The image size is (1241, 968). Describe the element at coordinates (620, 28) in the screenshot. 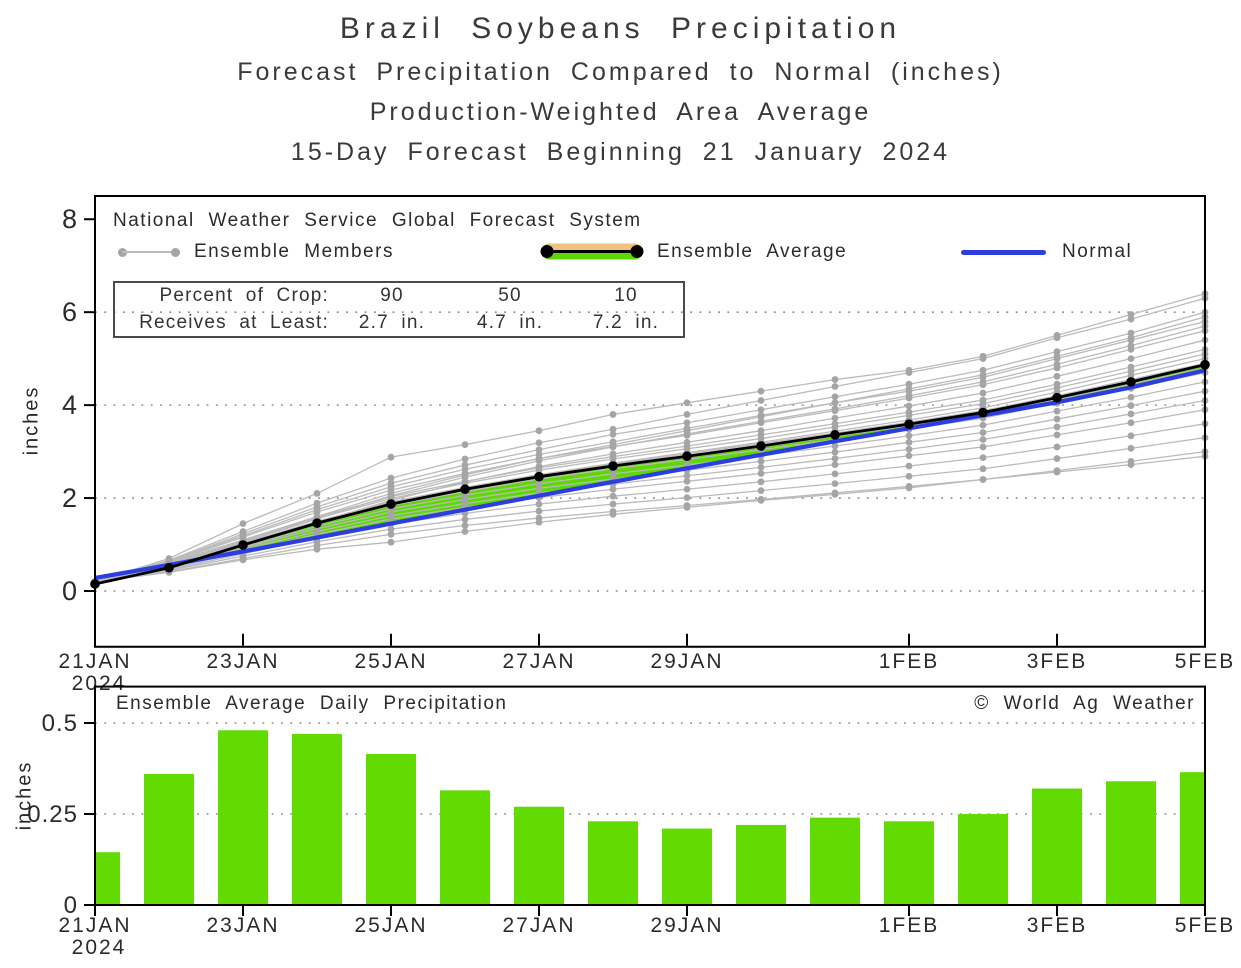

I see `chart-title: Brazil Soybeans Precipitation` at that location.